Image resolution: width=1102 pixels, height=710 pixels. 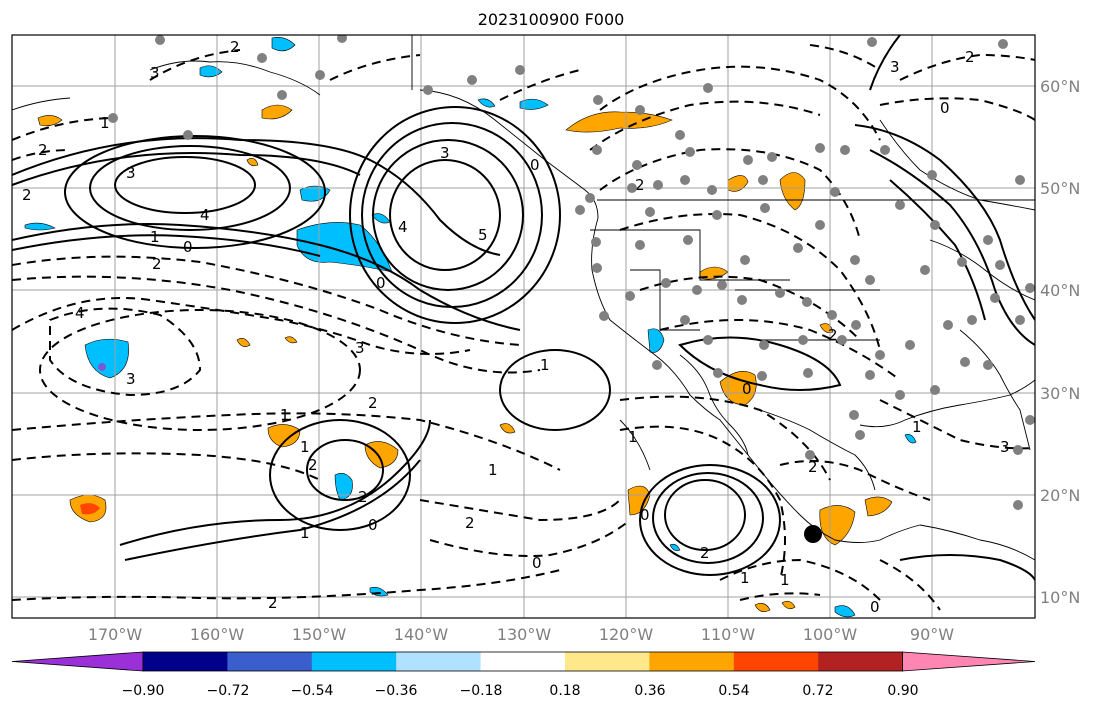 What do you see at coordinates (733, 691) in the screenshot?
I see `colorbar-tick-label: 0.54` at bounding box center [733, 691].